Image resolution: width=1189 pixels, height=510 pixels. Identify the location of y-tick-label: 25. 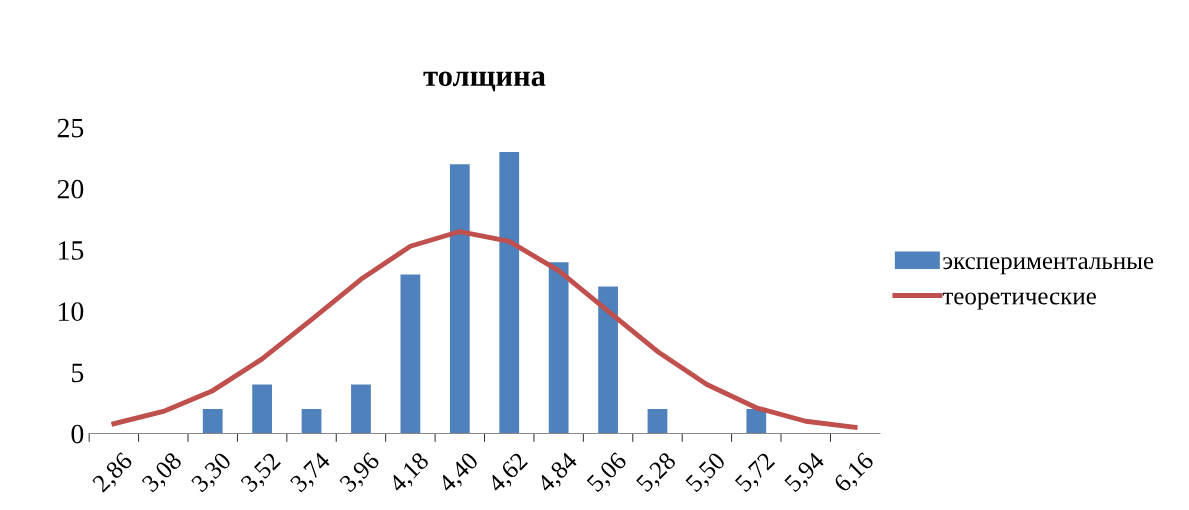
(70, 128).